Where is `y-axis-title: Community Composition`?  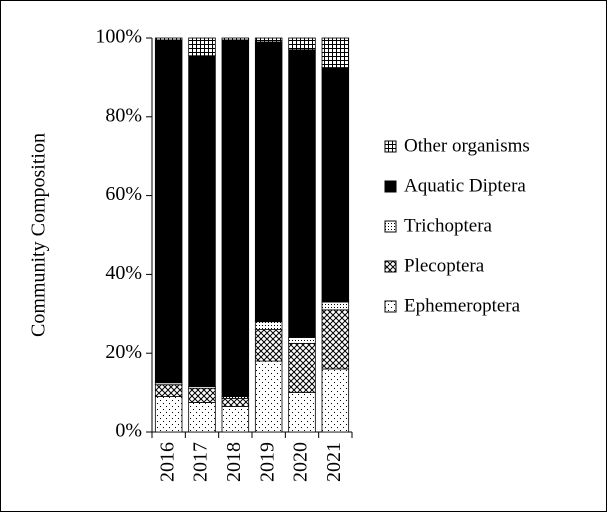 y-axis-title: Community Composition is located at coordinates (39, 235).